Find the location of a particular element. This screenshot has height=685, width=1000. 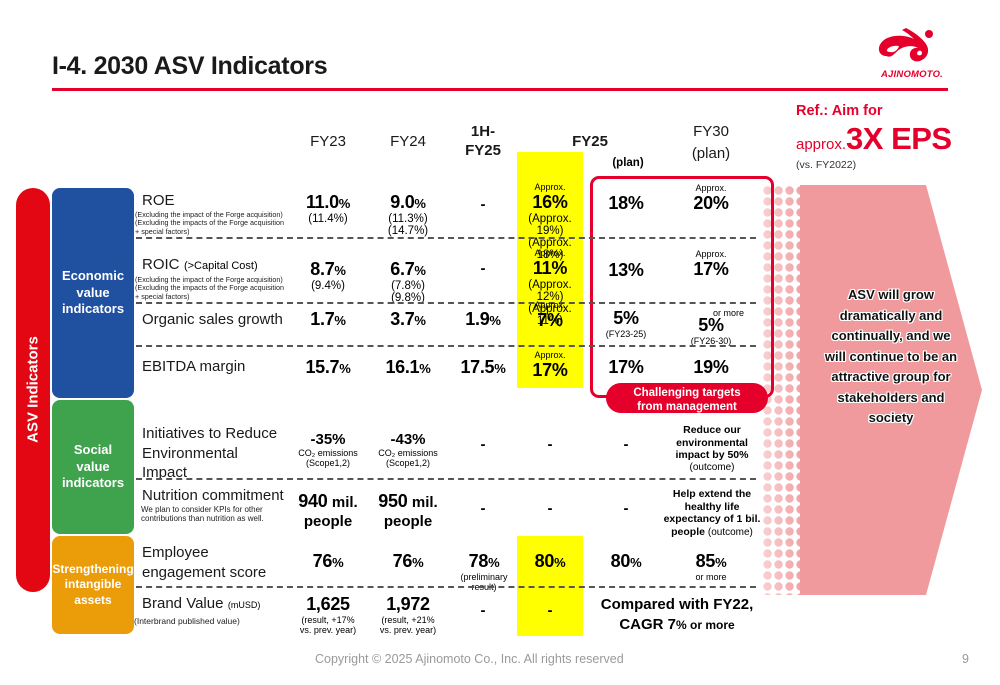

col-header-fy30-line2: (plan) is located at coordinates (711, 153).